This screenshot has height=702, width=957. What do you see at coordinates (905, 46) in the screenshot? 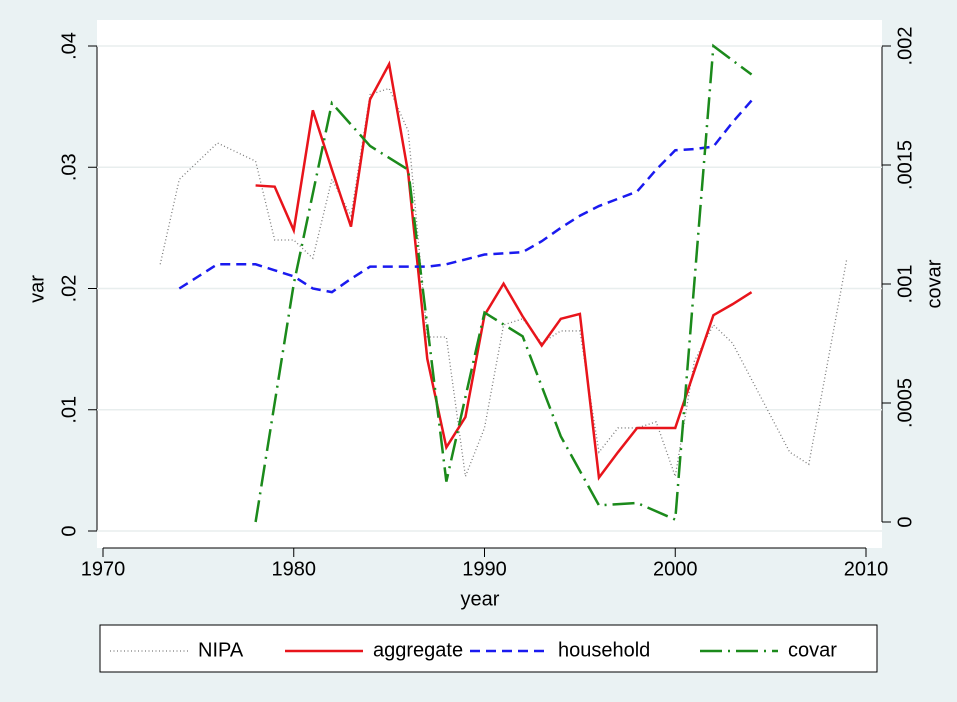
I see `y2-tick-label: .002` at bounding box center [905, 46].